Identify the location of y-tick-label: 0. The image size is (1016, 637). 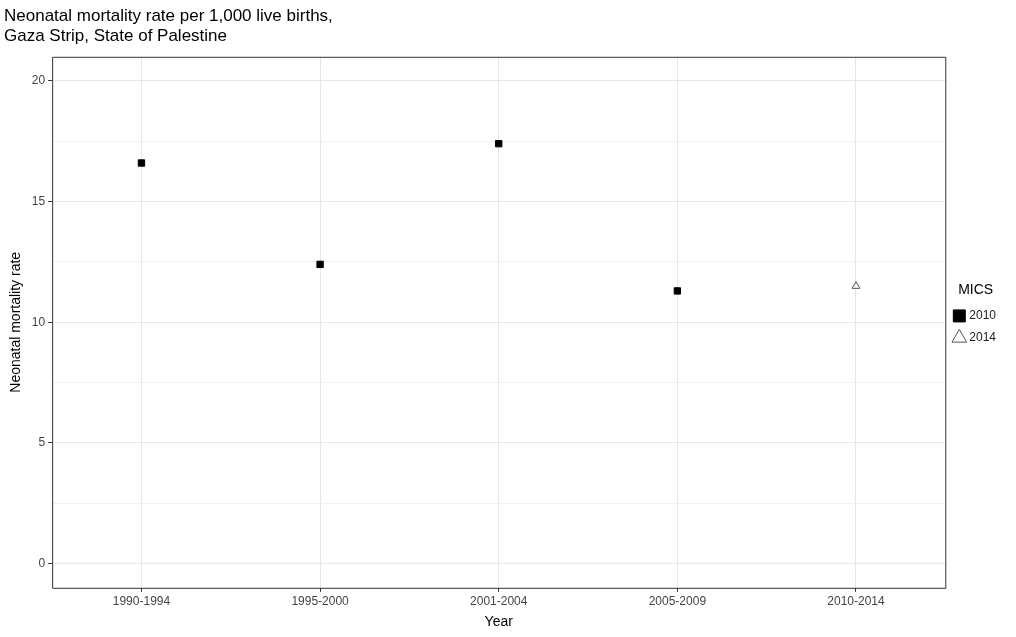
(42, 562).